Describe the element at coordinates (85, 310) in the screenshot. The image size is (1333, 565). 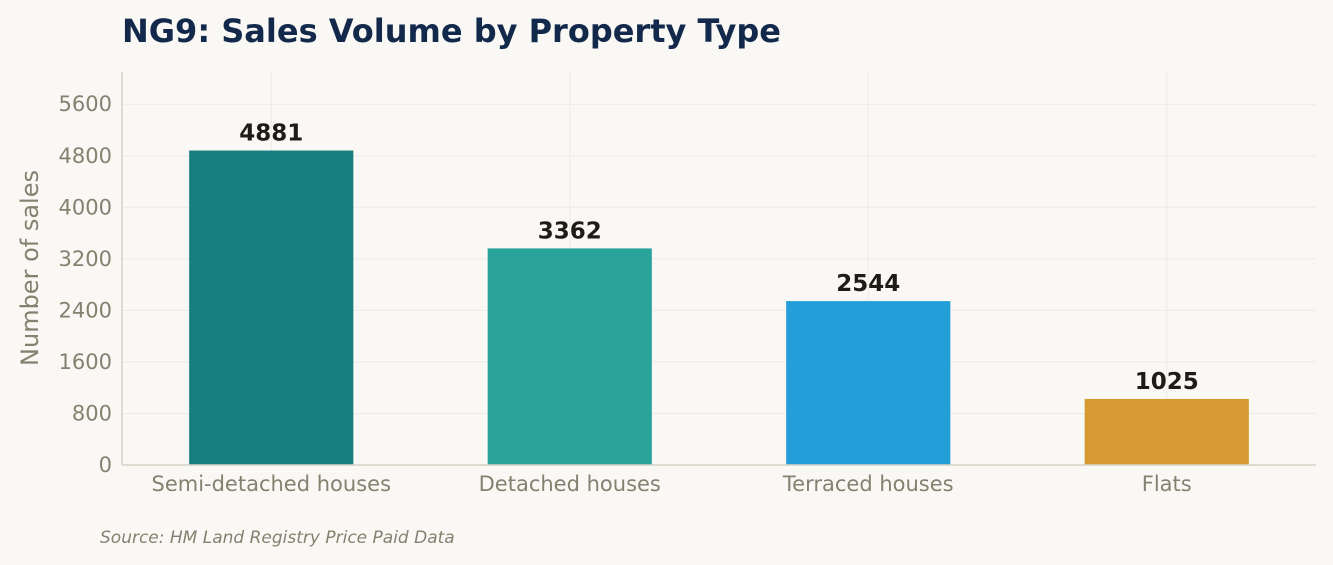
I see `y-tick-label: 2400` at that location.